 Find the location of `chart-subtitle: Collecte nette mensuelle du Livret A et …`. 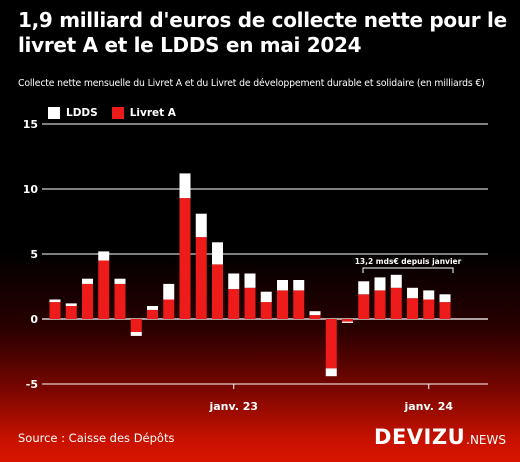

chart-subtitle: Collecte nette mensuelle du Livret A et … is located at coordinates (251, 83).